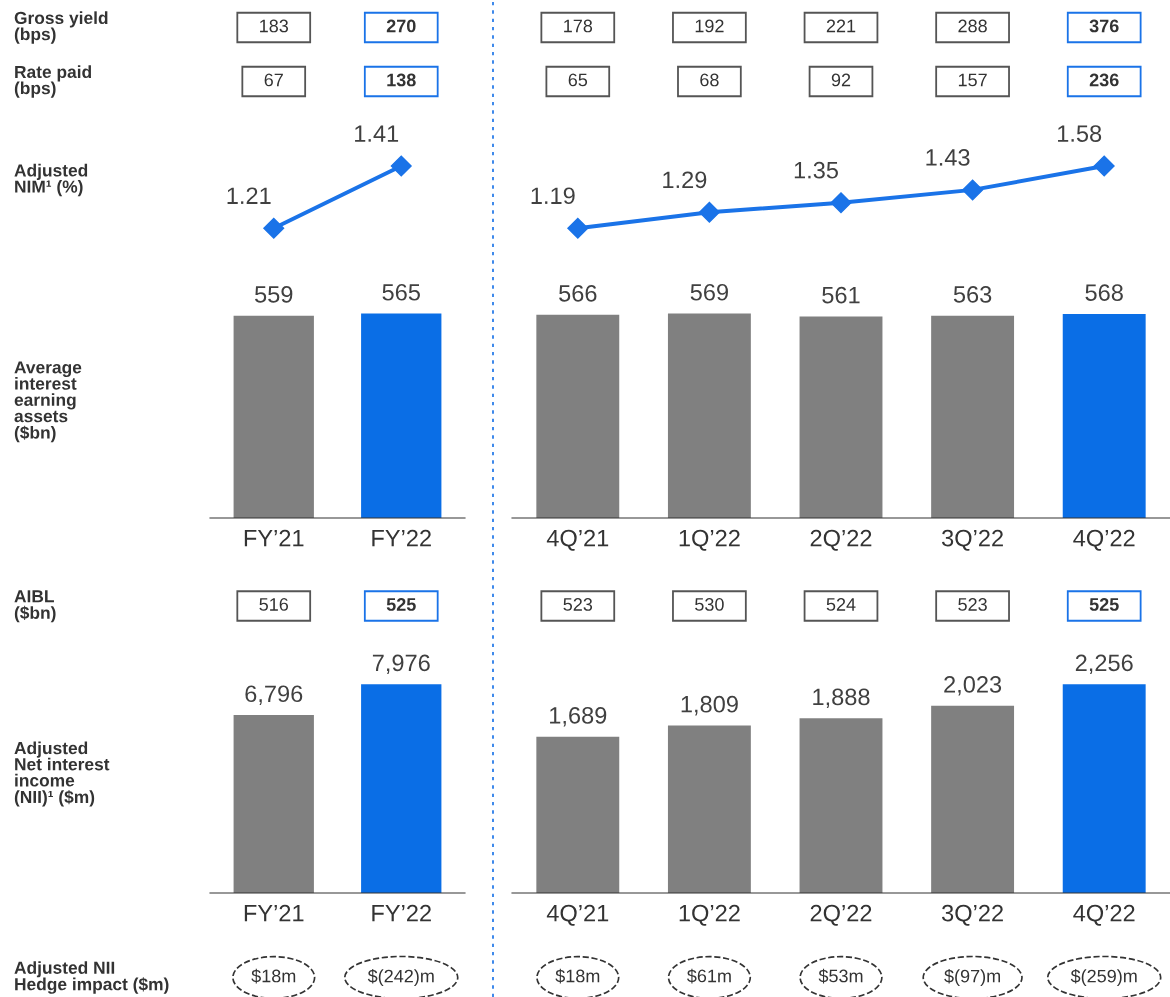  What do you see at coordinates (972, 26) in the screenshot?
I see `text: 288` at bounding box center [972, 26].